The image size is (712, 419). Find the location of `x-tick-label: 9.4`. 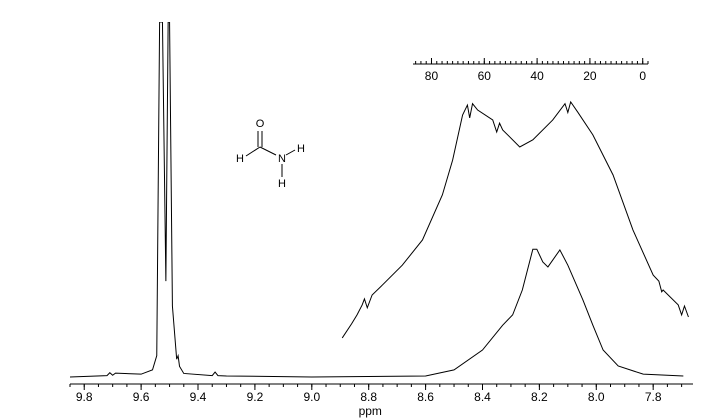

x-tick-label: 9.4 is located at coordinates (198, 397).